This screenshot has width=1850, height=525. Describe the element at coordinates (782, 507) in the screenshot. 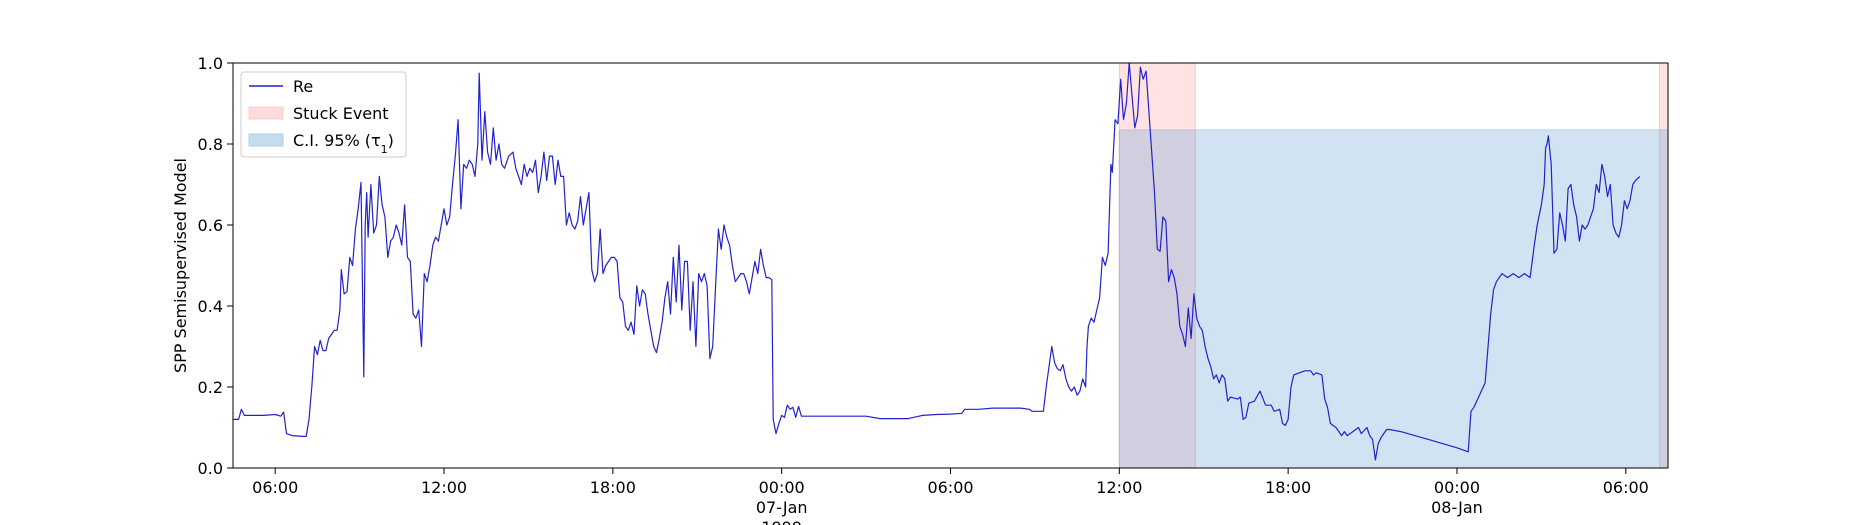

I see `x-tick-date-label: 07-Jan` at that location.